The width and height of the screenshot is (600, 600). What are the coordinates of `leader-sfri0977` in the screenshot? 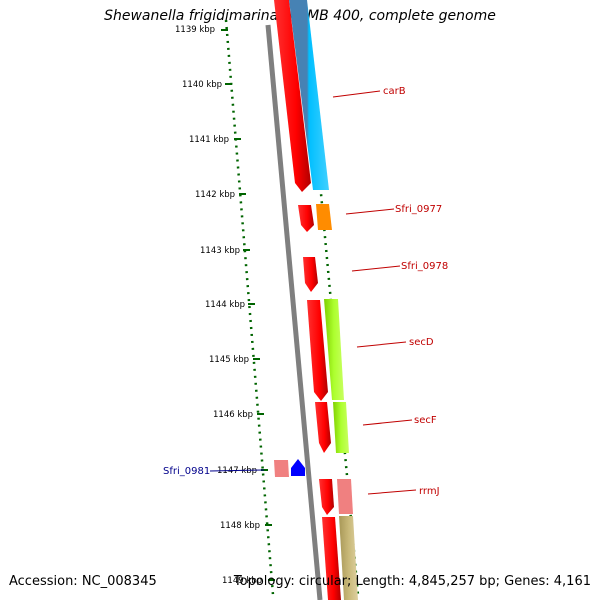 It's located at (370, 211).